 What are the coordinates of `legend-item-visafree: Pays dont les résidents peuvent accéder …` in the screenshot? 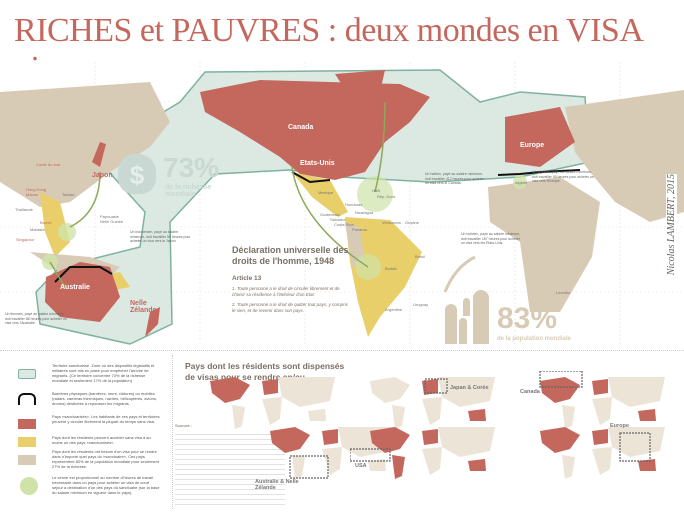 It's located at (101, 440).